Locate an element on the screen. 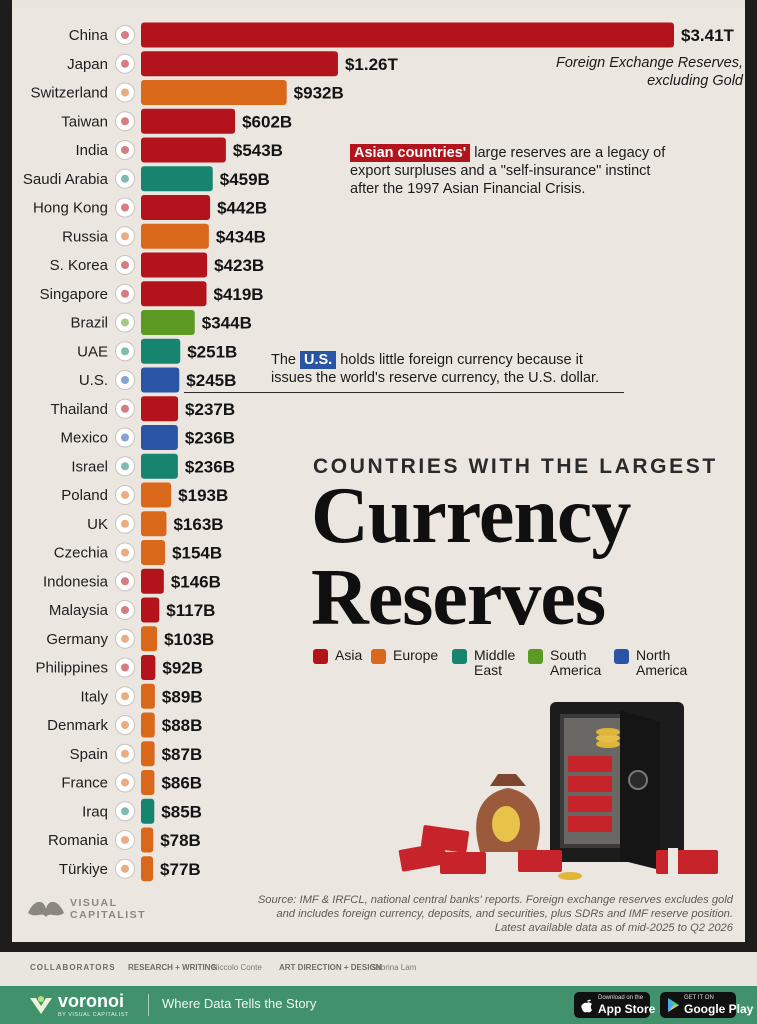  app-store-button: Download on the App Store is located at coordinates (614, 1005).